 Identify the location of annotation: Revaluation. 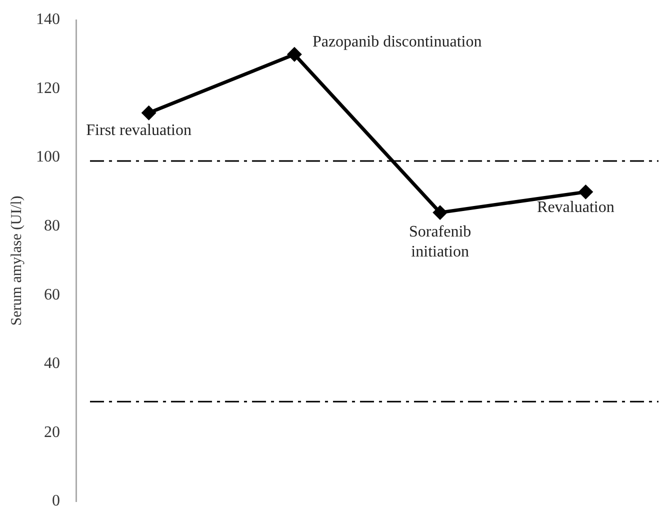
(575, 207).